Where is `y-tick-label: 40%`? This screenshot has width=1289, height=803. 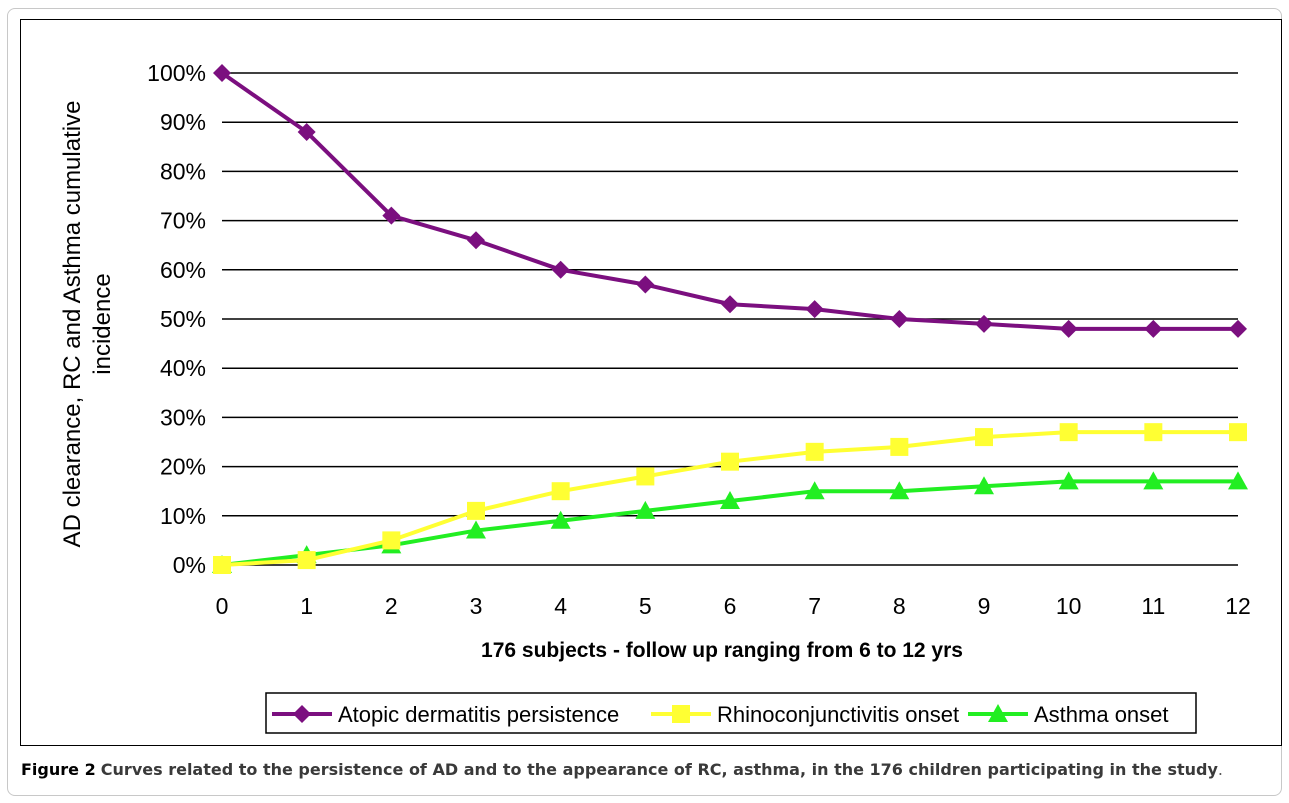 y-tick-label: 40% is located at coordinates (183, 368).